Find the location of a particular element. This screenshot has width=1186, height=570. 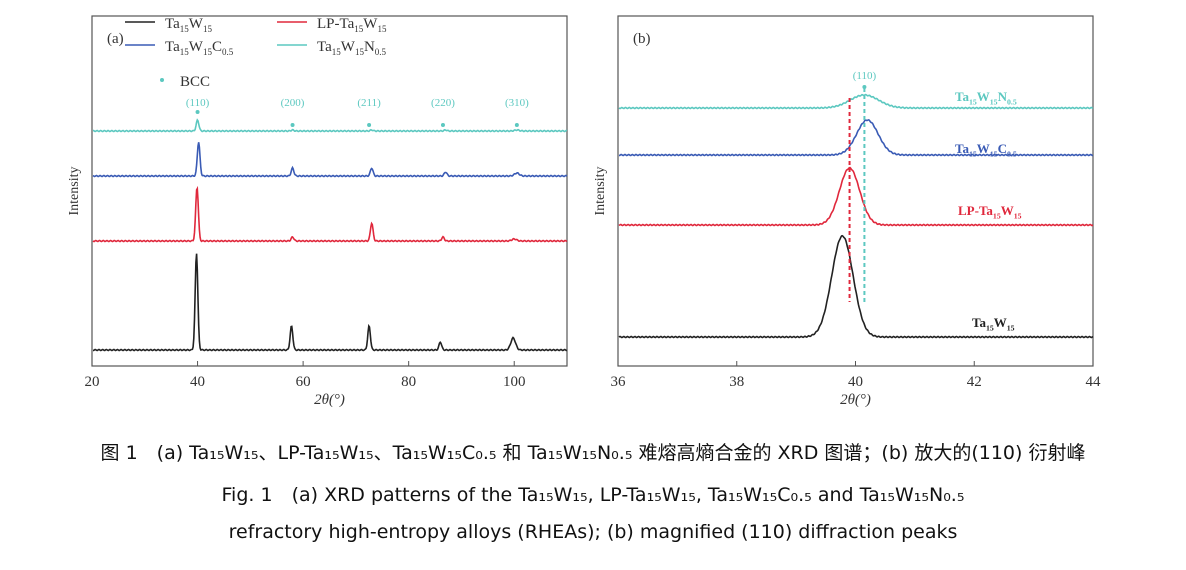

x-tick-label: 38 is located at coordinates (736, 382).